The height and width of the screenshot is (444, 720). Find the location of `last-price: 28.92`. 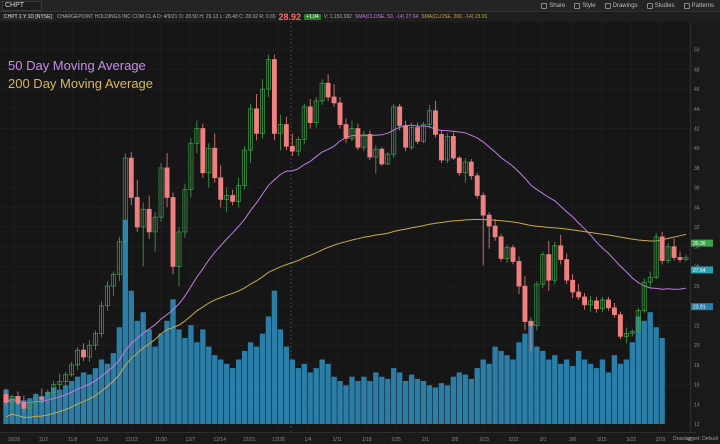

last-price: 28.92 is located at coordinates (290, 17).